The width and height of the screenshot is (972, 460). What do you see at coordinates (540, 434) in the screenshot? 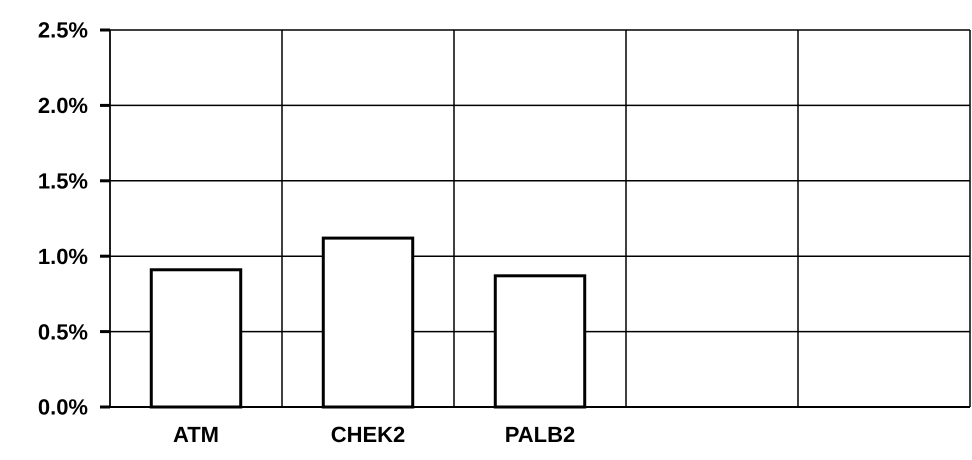
I see `x-tick-label: PALB2` at bounding box center [540, 434].